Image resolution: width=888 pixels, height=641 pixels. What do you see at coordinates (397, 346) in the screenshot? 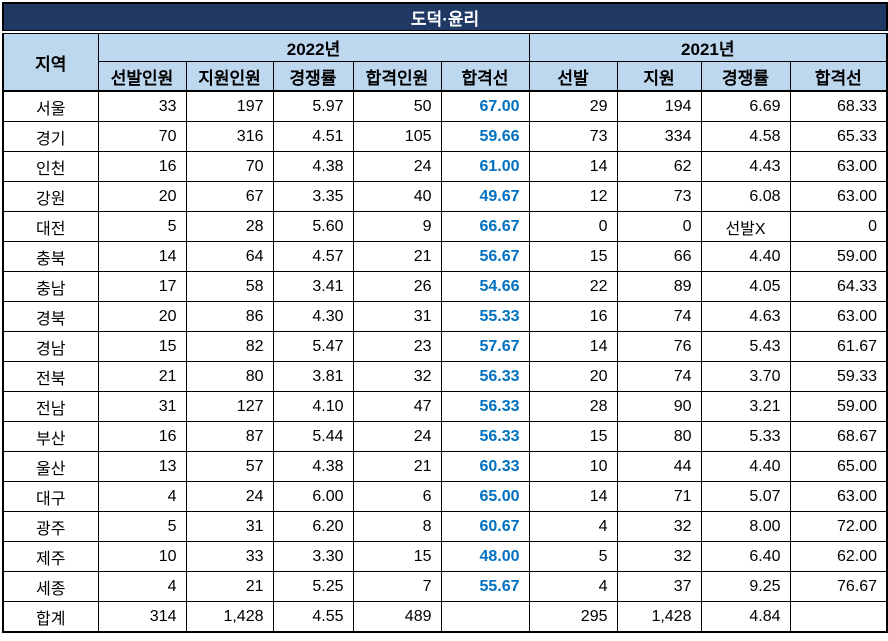
I see `value-cell: 23` at bounding box center [397, 346].